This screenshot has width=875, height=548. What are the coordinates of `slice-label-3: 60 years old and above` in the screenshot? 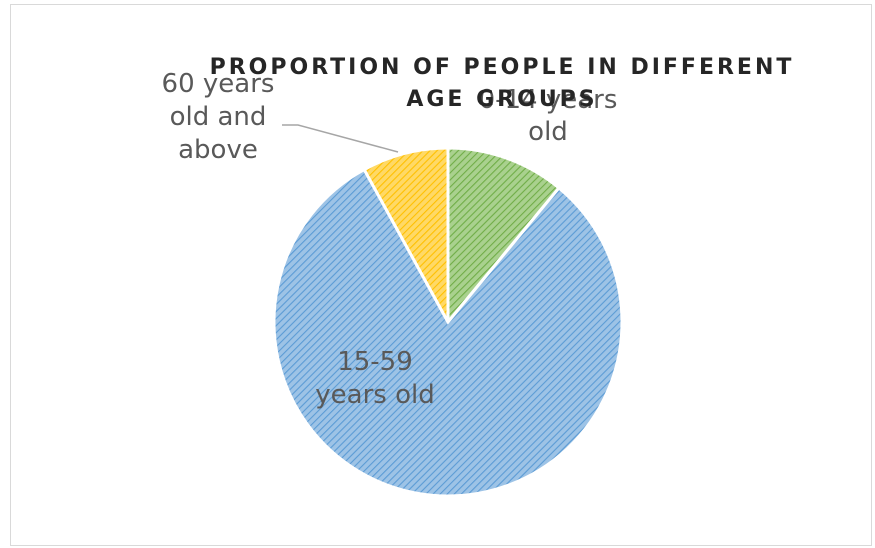 It's located at (218, 117).